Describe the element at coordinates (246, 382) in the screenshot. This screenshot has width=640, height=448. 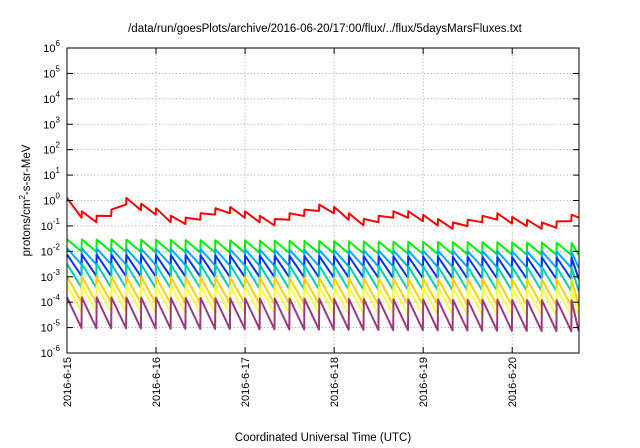
I see `x-tick-label: 2016-6-17` at that location.